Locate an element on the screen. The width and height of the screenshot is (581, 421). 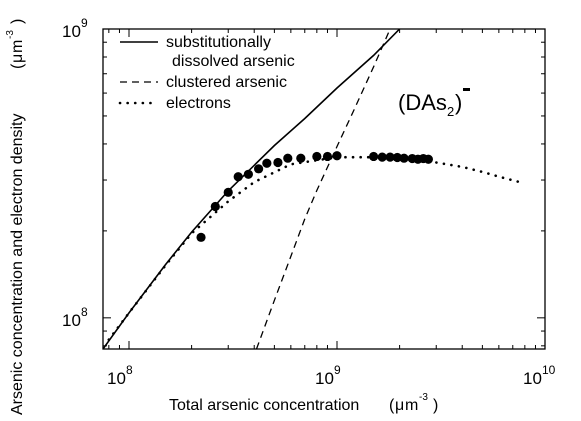
y-tick-label: 10 8 is located at coordinates (75, 317).